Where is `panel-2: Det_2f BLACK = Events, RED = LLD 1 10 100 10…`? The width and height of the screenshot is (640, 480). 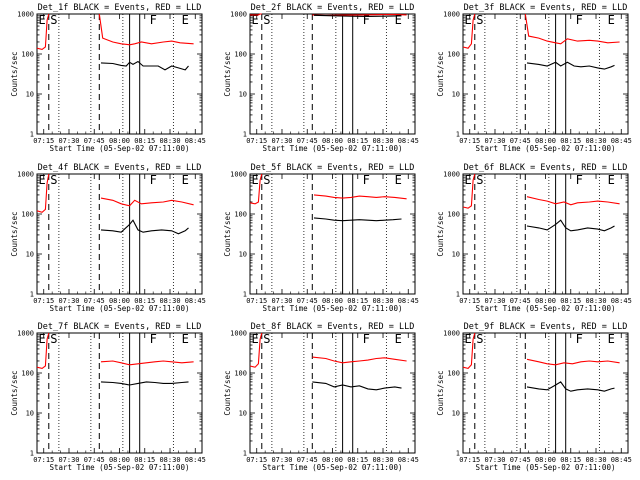 panel-2: Det_2f BLACK = Events, RED = LLD 1 10 100 10… is located at coordinates (321, 78).